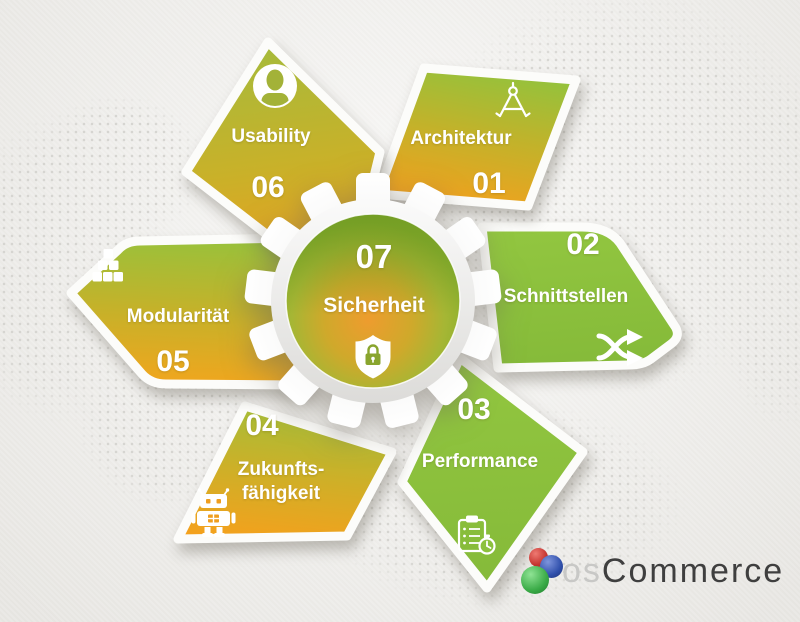 Image resolution: width=800 pixels, height=622 pixels. I want to click on logo-text: osCommerce, so click(673, 571).